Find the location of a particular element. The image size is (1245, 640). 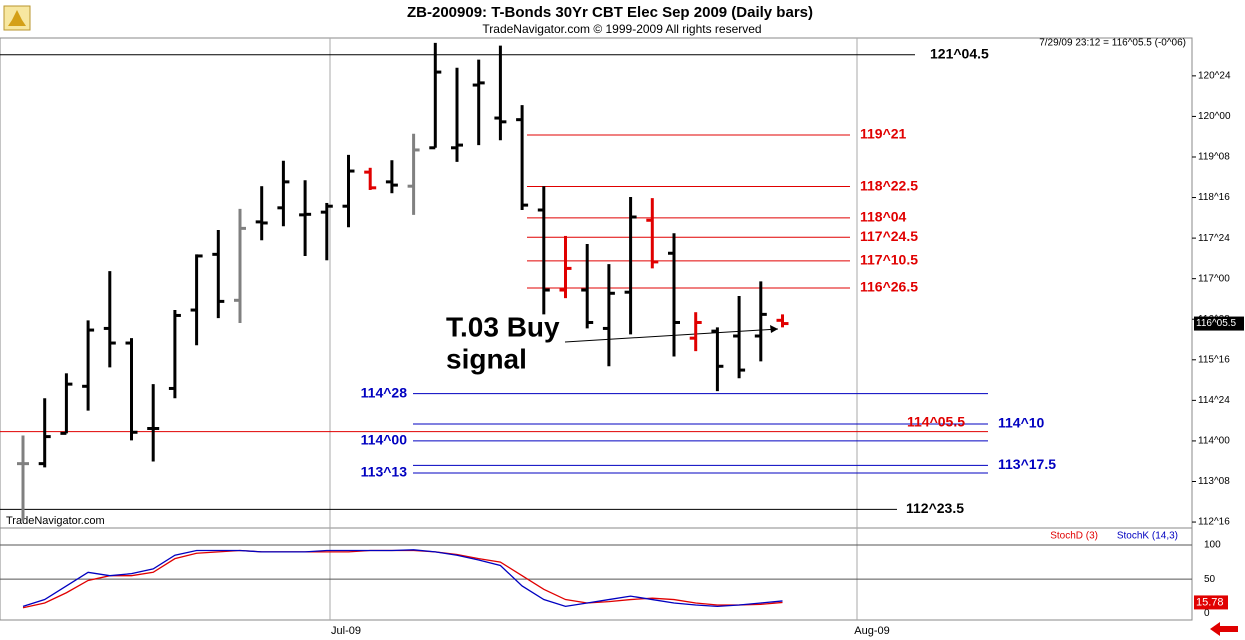

y-tick-label: 117^00 is located at coordinates (1214, 278).